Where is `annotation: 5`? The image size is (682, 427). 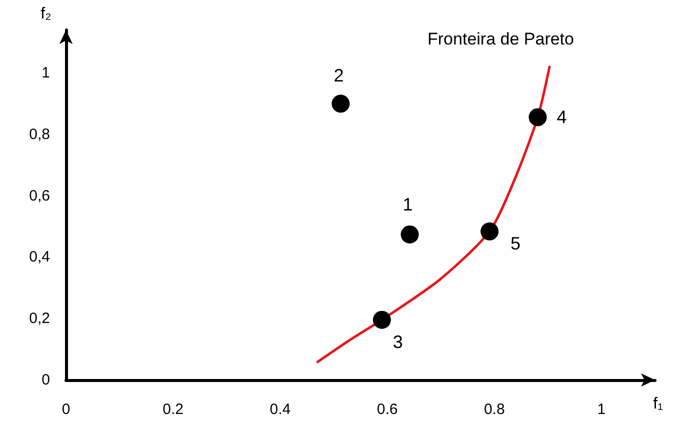 annotation: 5 is located at coordinates (515, 243).